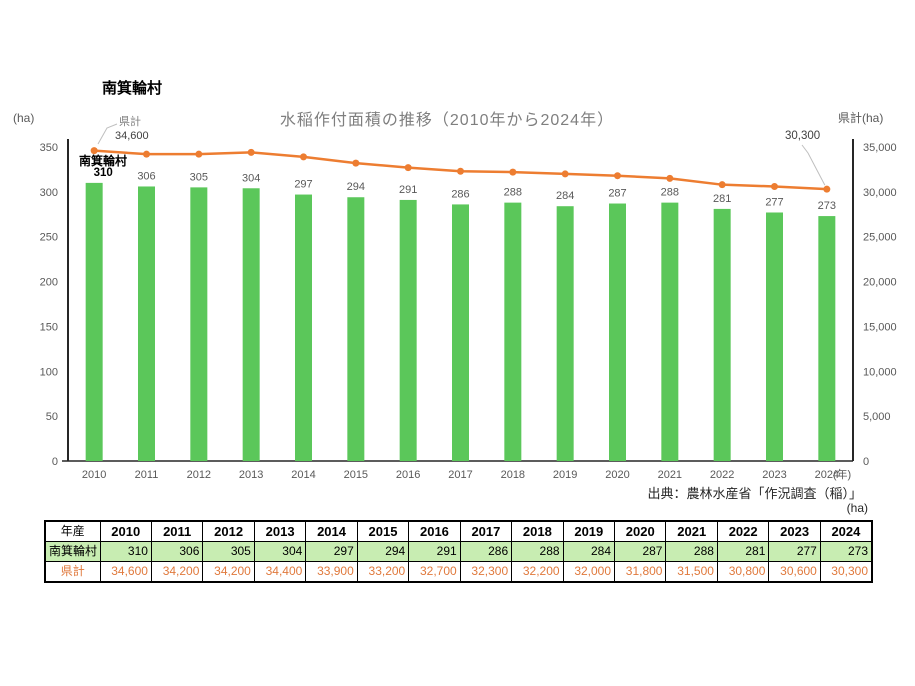 The image size is (915, 686). What do you see at coordinates (130, 122) in the screenshot?
I see `line-series-callout-label: 県計` at bounding box center [130, 122].